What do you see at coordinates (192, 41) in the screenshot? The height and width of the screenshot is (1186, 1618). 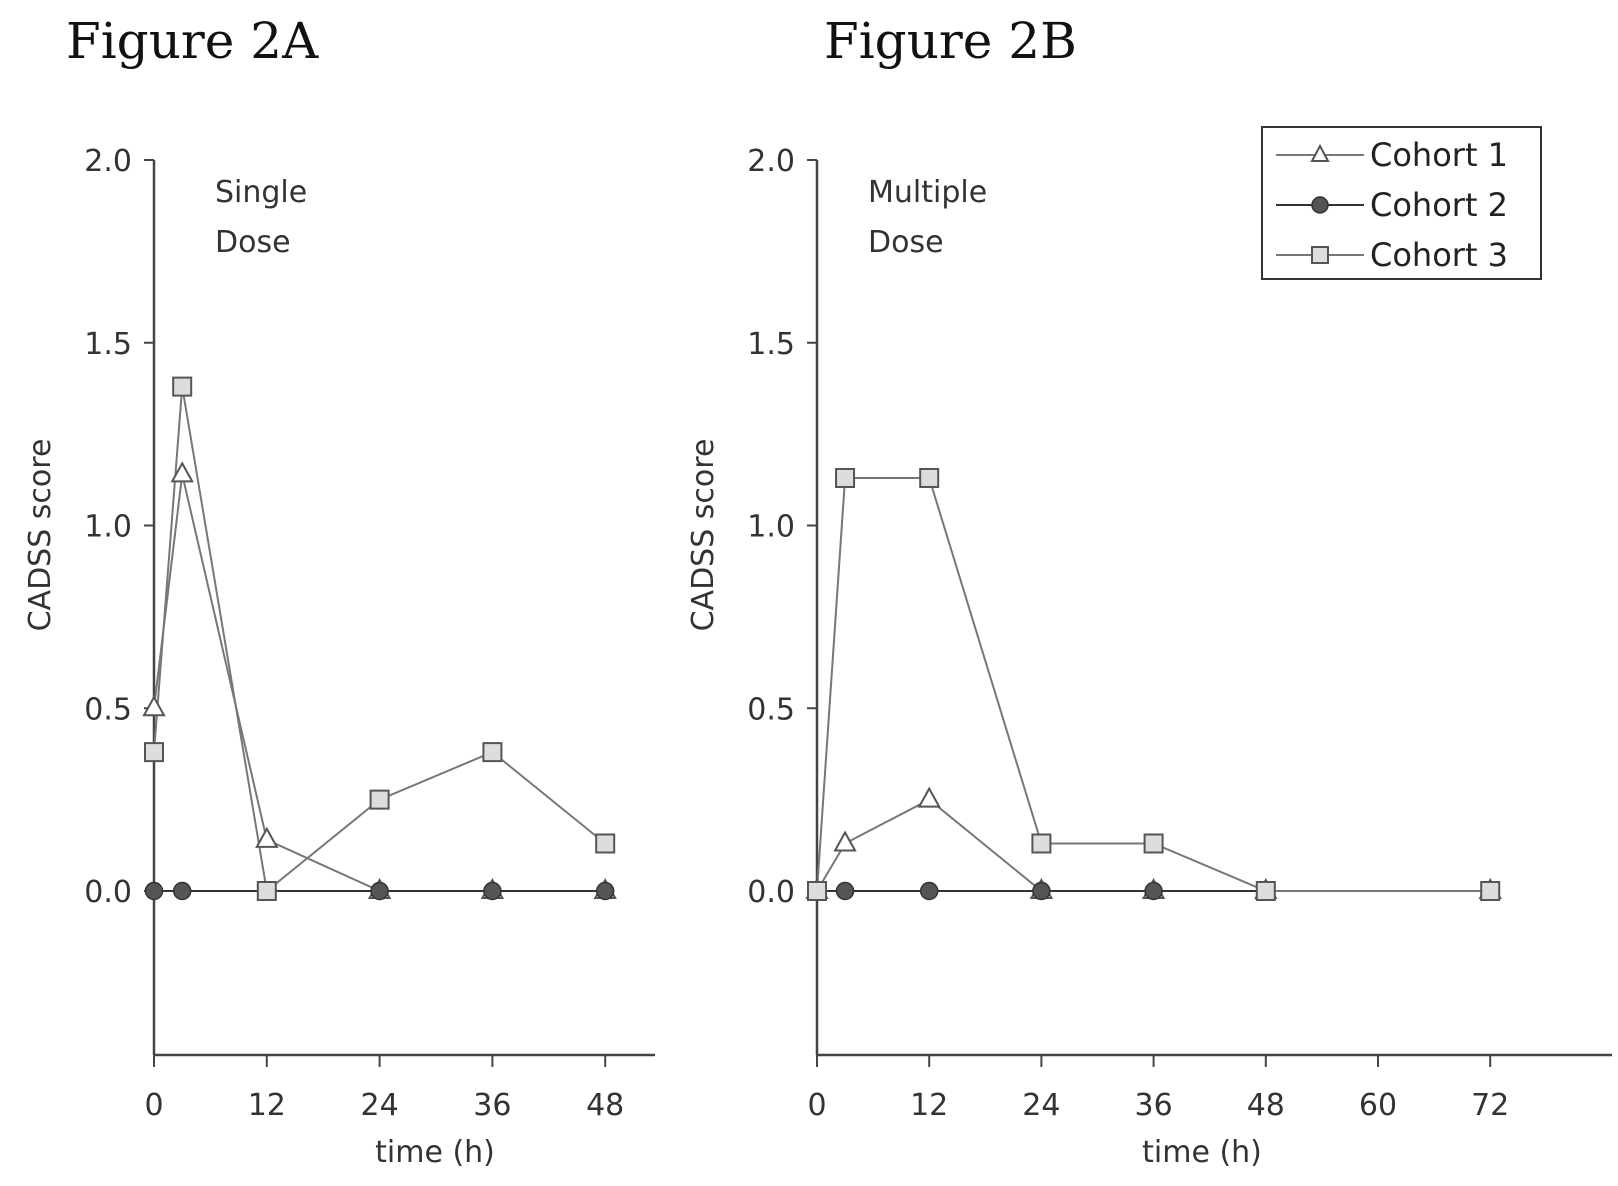 I see `figure-title: Figure 2A` at bounding box center [192, 41].